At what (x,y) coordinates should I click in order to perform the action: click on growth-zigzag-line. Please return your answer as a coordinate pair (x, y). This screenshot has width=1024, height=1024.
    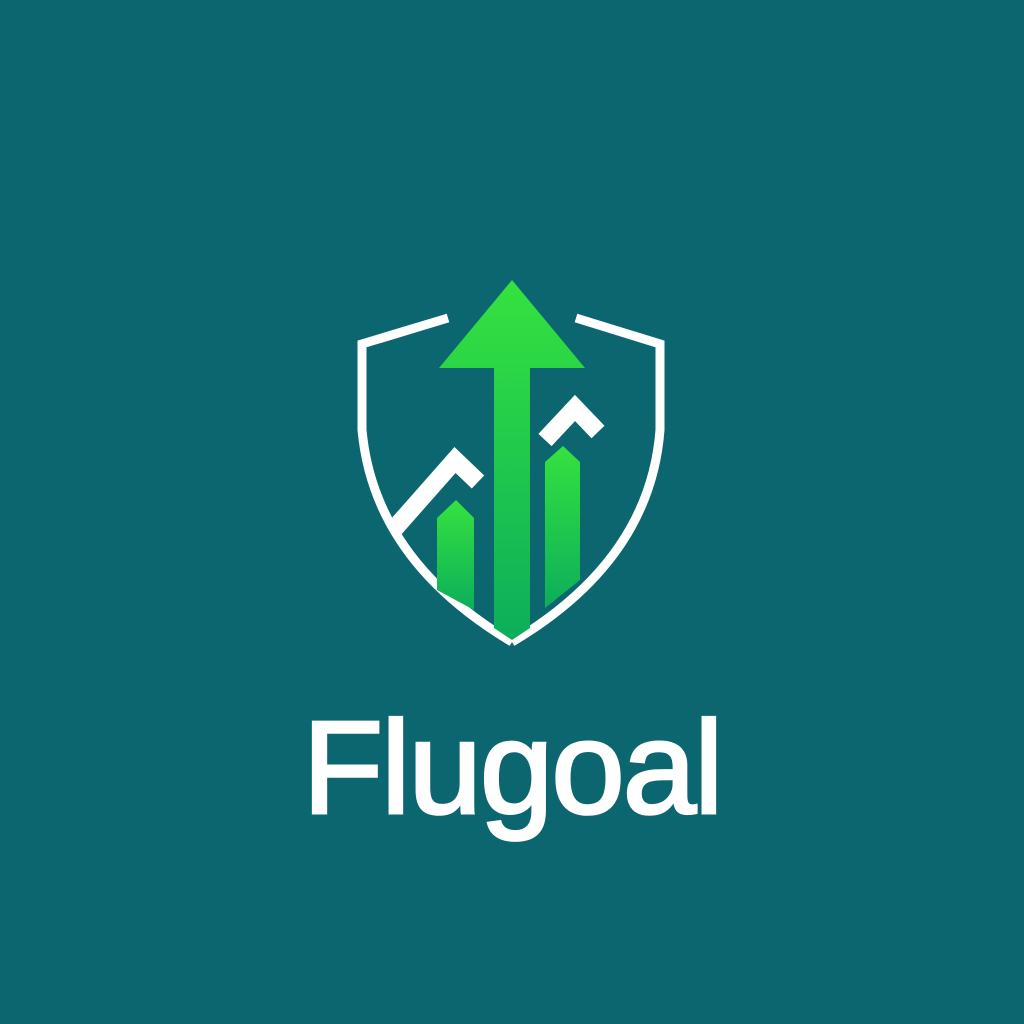
    Looking at the image, I should click on (436, 490).